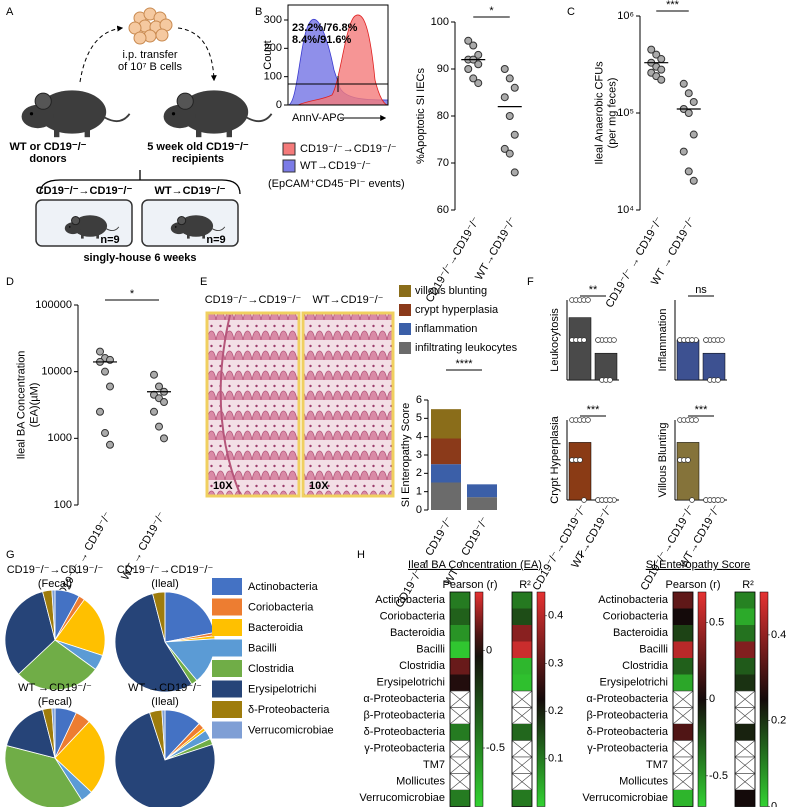  What do you see at coordinates (555, 459) in the screenshot?
I see `axis-label: Crypt Hyperplasia` at bounding box center [555, 459].